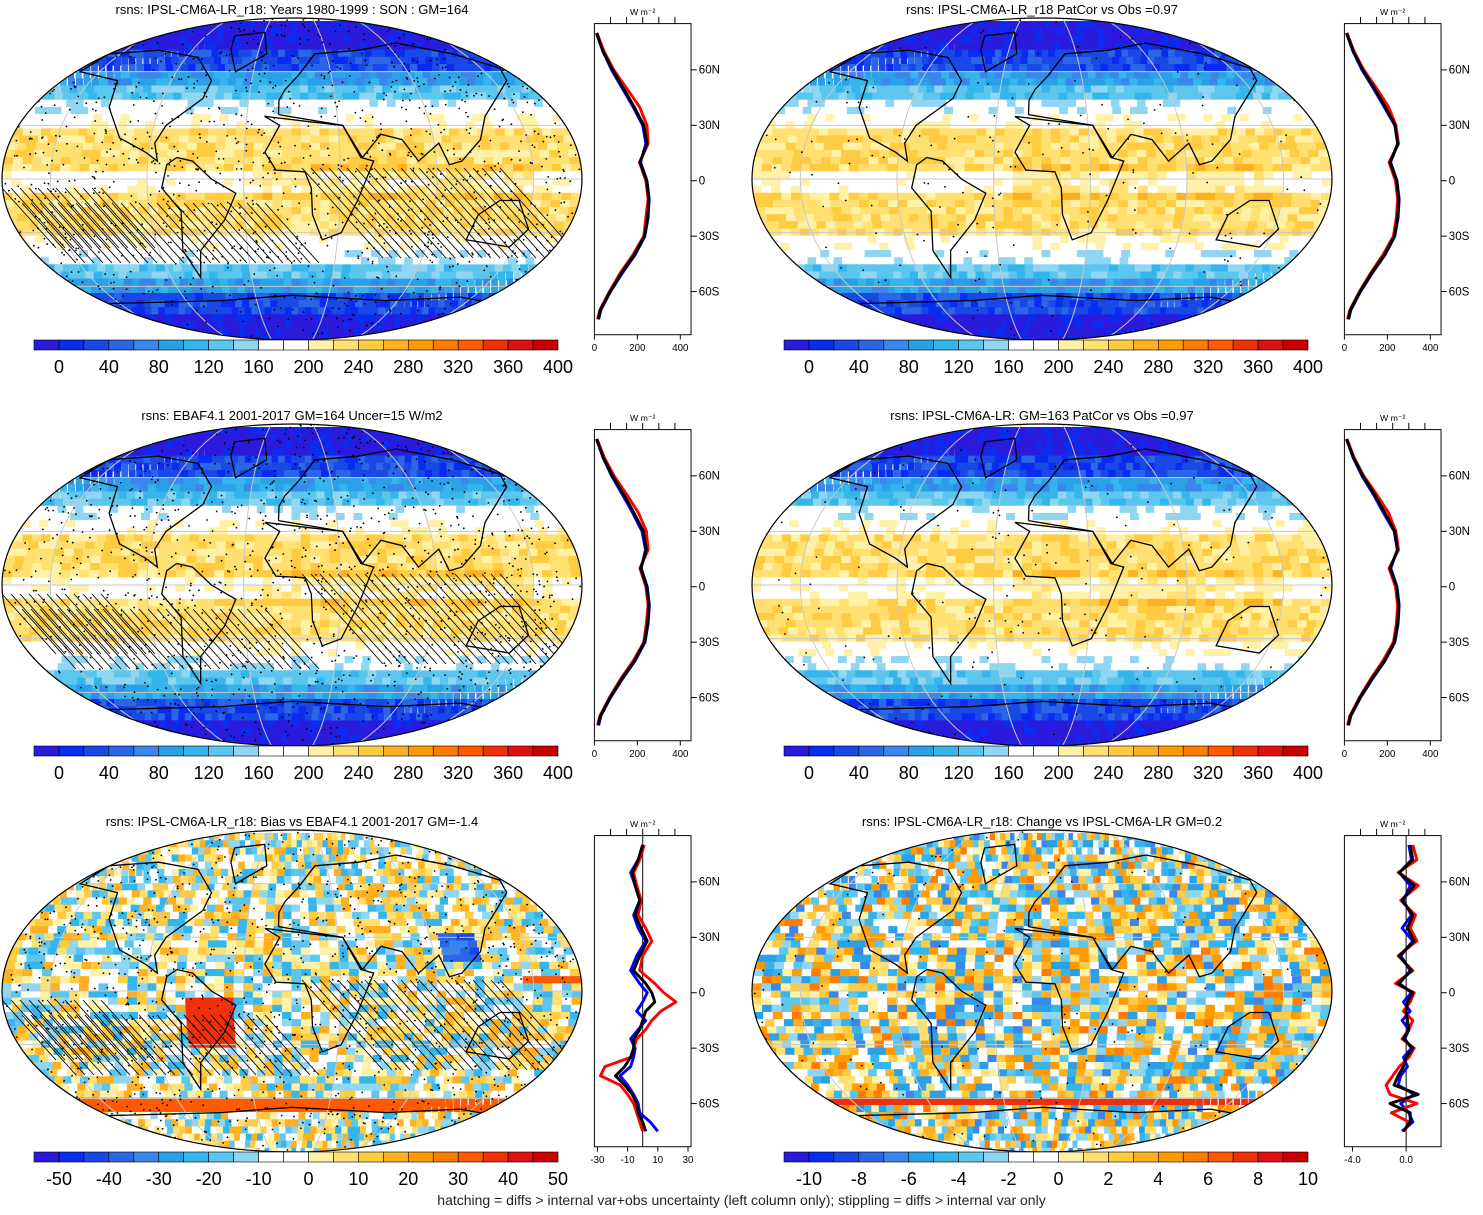 The image size is (1483, 1215). What do you see at coordinates (1344, 348) in the screenshot?
I see `x-tick-label: 0` at bounding box center [1344, 348].